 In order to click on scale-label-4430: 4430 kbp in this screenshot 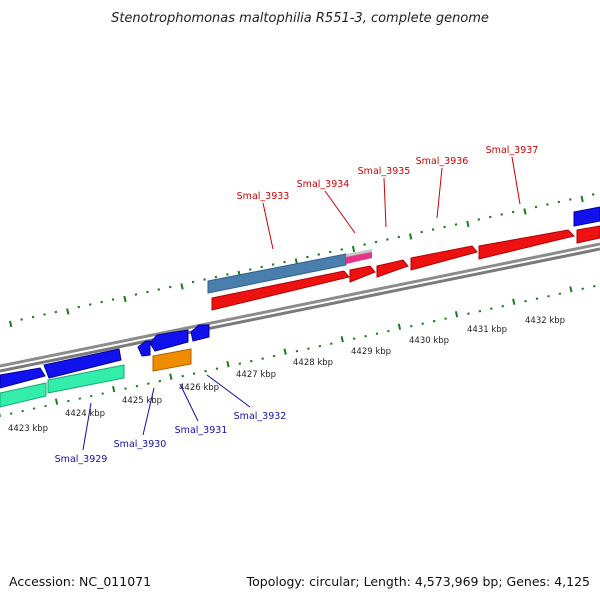, I will do `click(429, 341)`.